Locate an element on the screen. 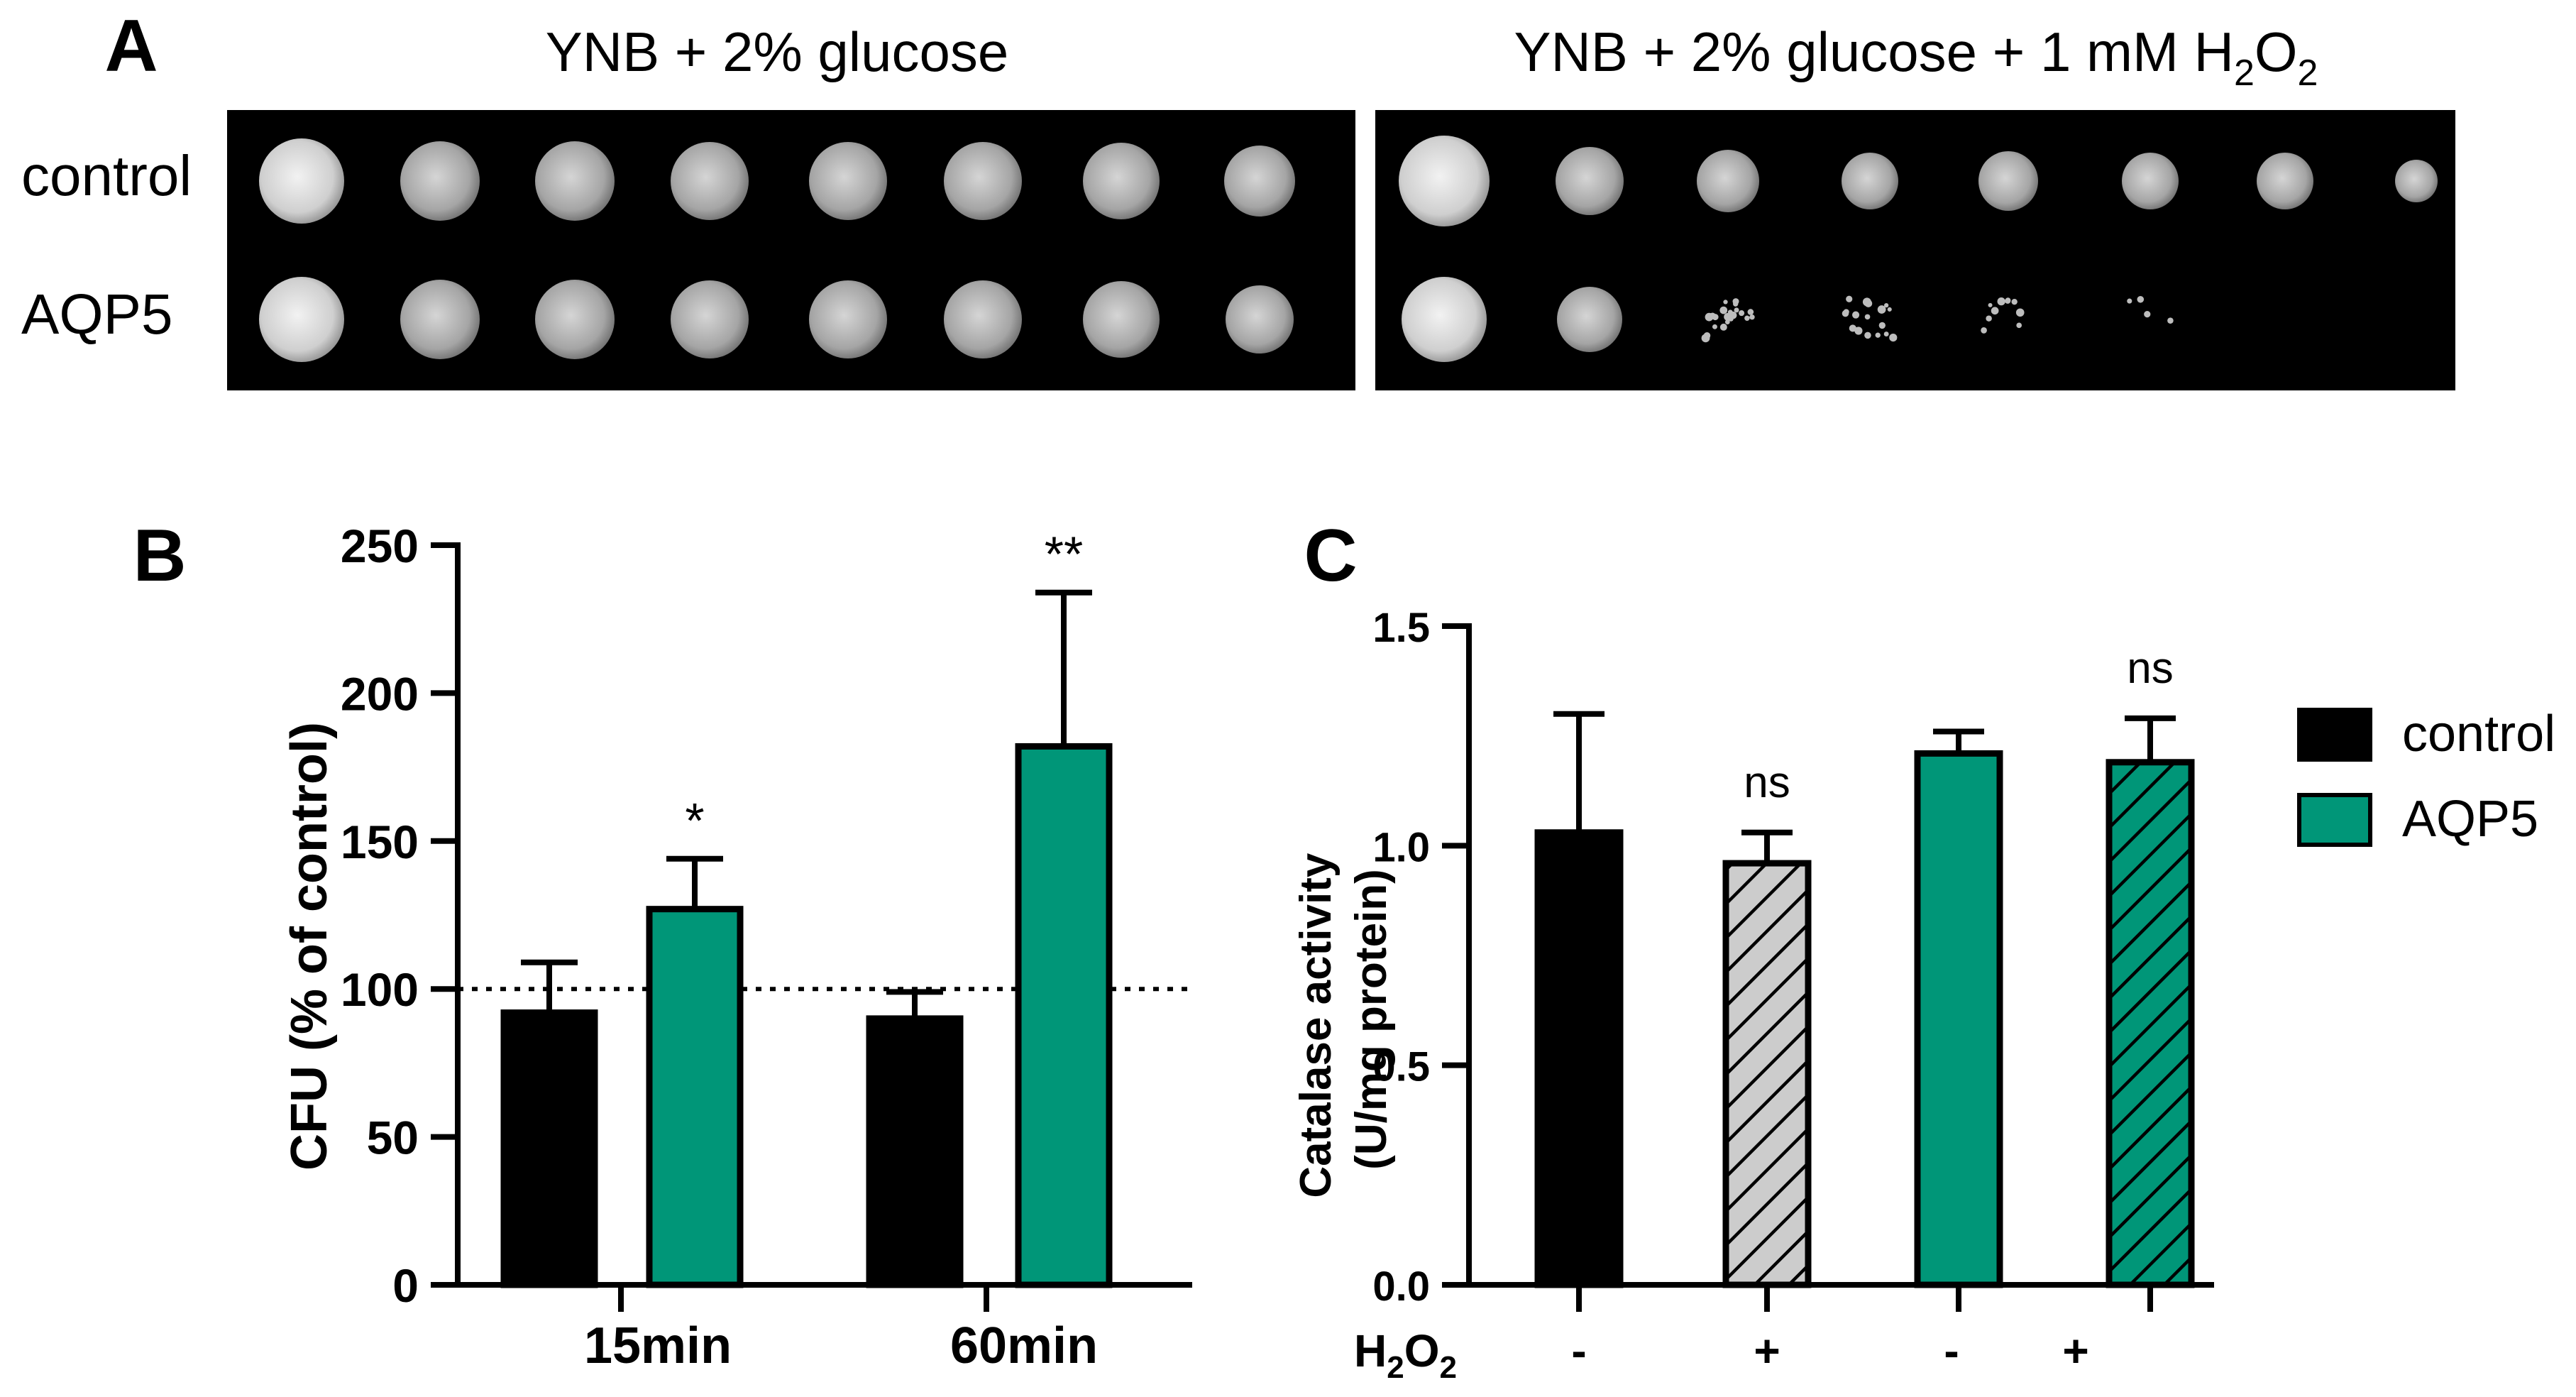  chart-b-significance: * is located at coordinates (694, 820).